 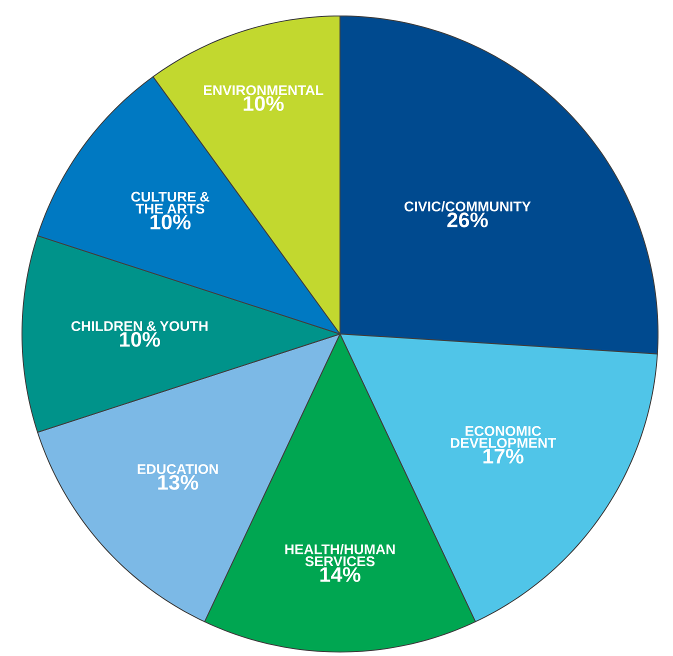 What do you see at coordinates (178, 469) in the screenshot?
I see `slice-label: EDUCATION` at bounding box center [178, 469].